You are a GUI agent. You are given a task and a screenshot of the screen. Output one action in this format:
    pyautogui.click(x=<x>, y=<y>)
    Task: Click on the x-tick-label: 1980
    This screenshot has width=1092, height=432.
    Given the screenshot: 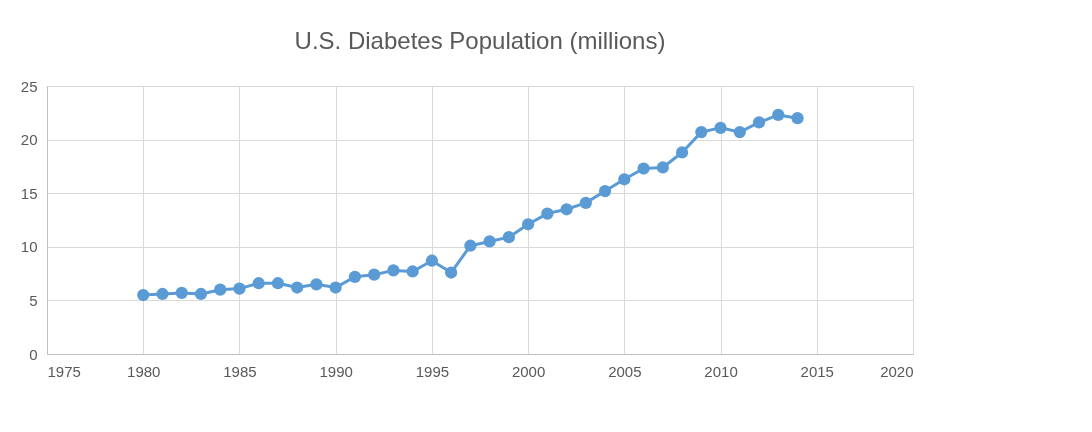 What is the action you would take?
    pyautogui.click(x=144, y=371)
    